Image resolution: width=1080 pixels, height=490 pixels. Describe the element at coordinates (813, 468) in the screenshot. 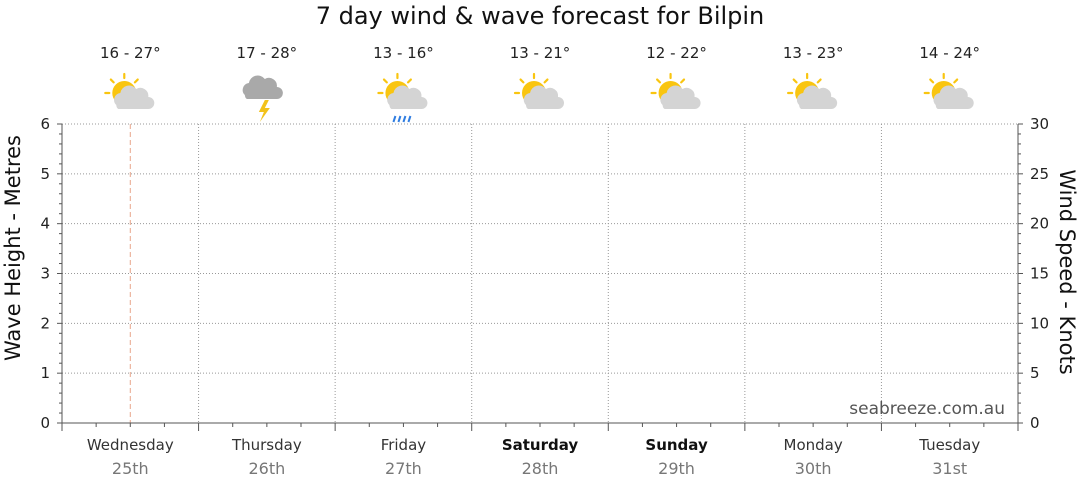

I see `day-date-label: 30th` at that location.